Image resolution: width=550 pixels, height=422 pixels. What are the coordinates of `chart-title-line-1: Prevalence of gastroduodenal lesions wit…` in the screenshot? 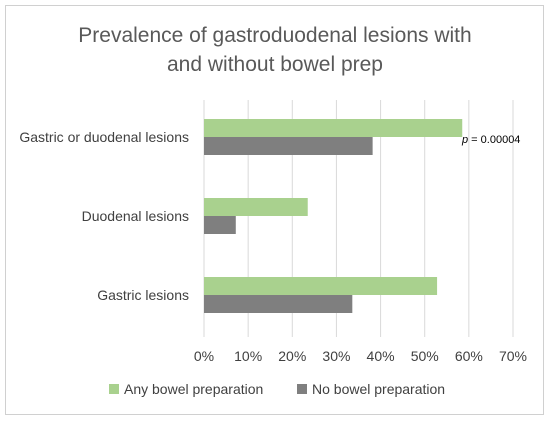 It's located at (274, 35).